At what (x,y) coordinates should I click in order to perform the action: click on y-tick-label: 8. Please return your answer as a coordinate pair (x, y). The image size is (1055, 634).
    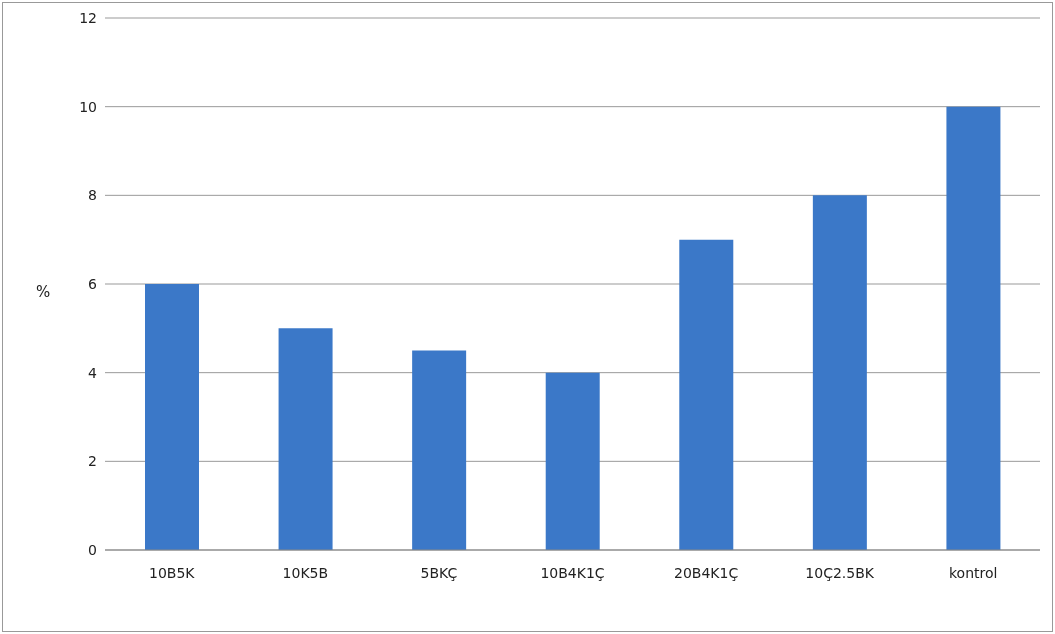
    Looking at the image, I should click on (92, 195).